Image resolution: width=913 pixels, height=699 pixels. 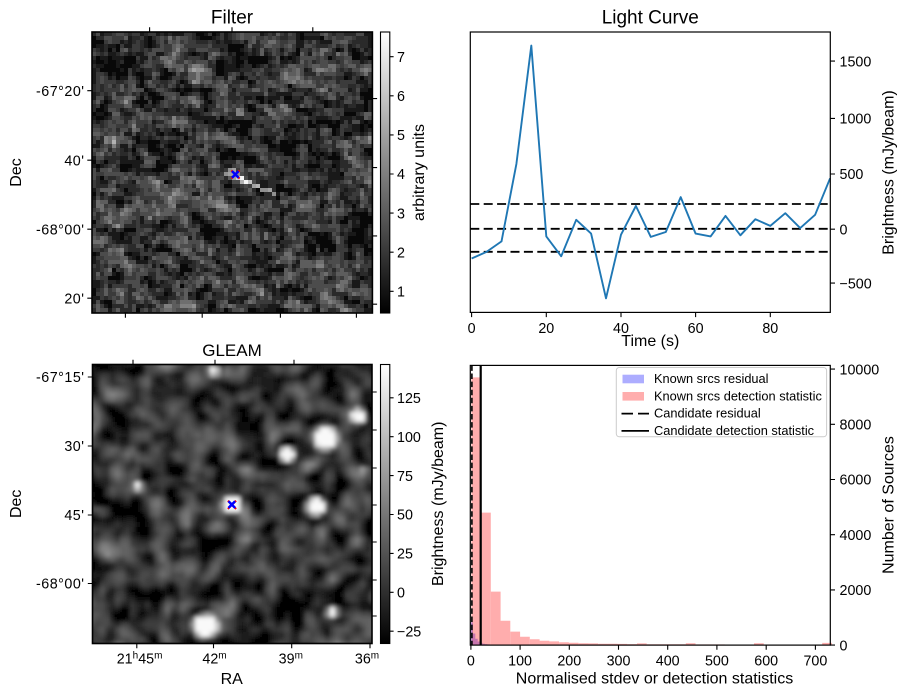 I want to click on svg-text: 75, so click(x=405, y=477).